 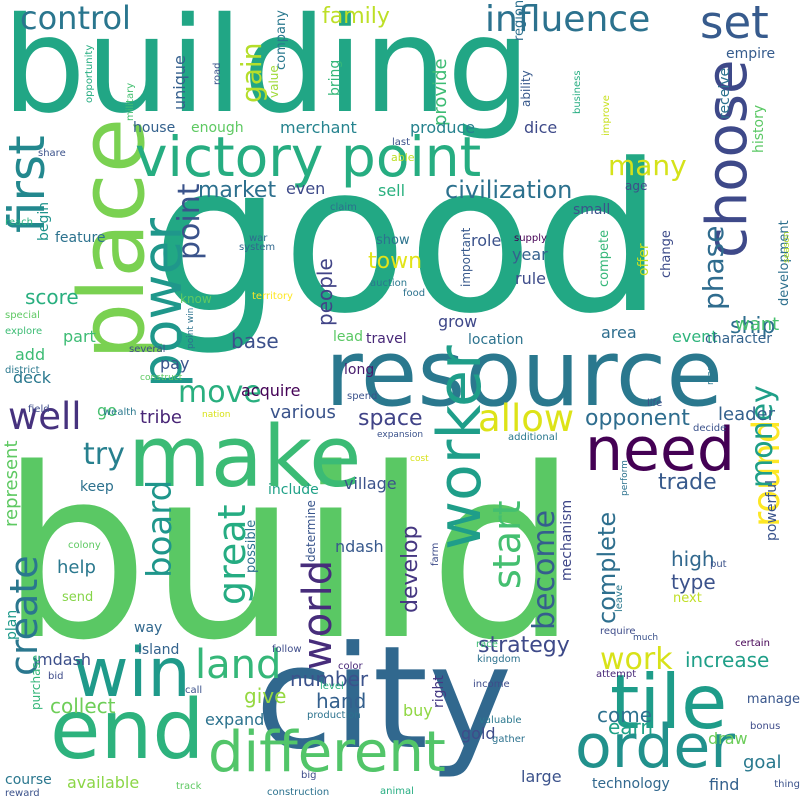 I want to click on word-merchant: merchant, so click(x=318, y=127).